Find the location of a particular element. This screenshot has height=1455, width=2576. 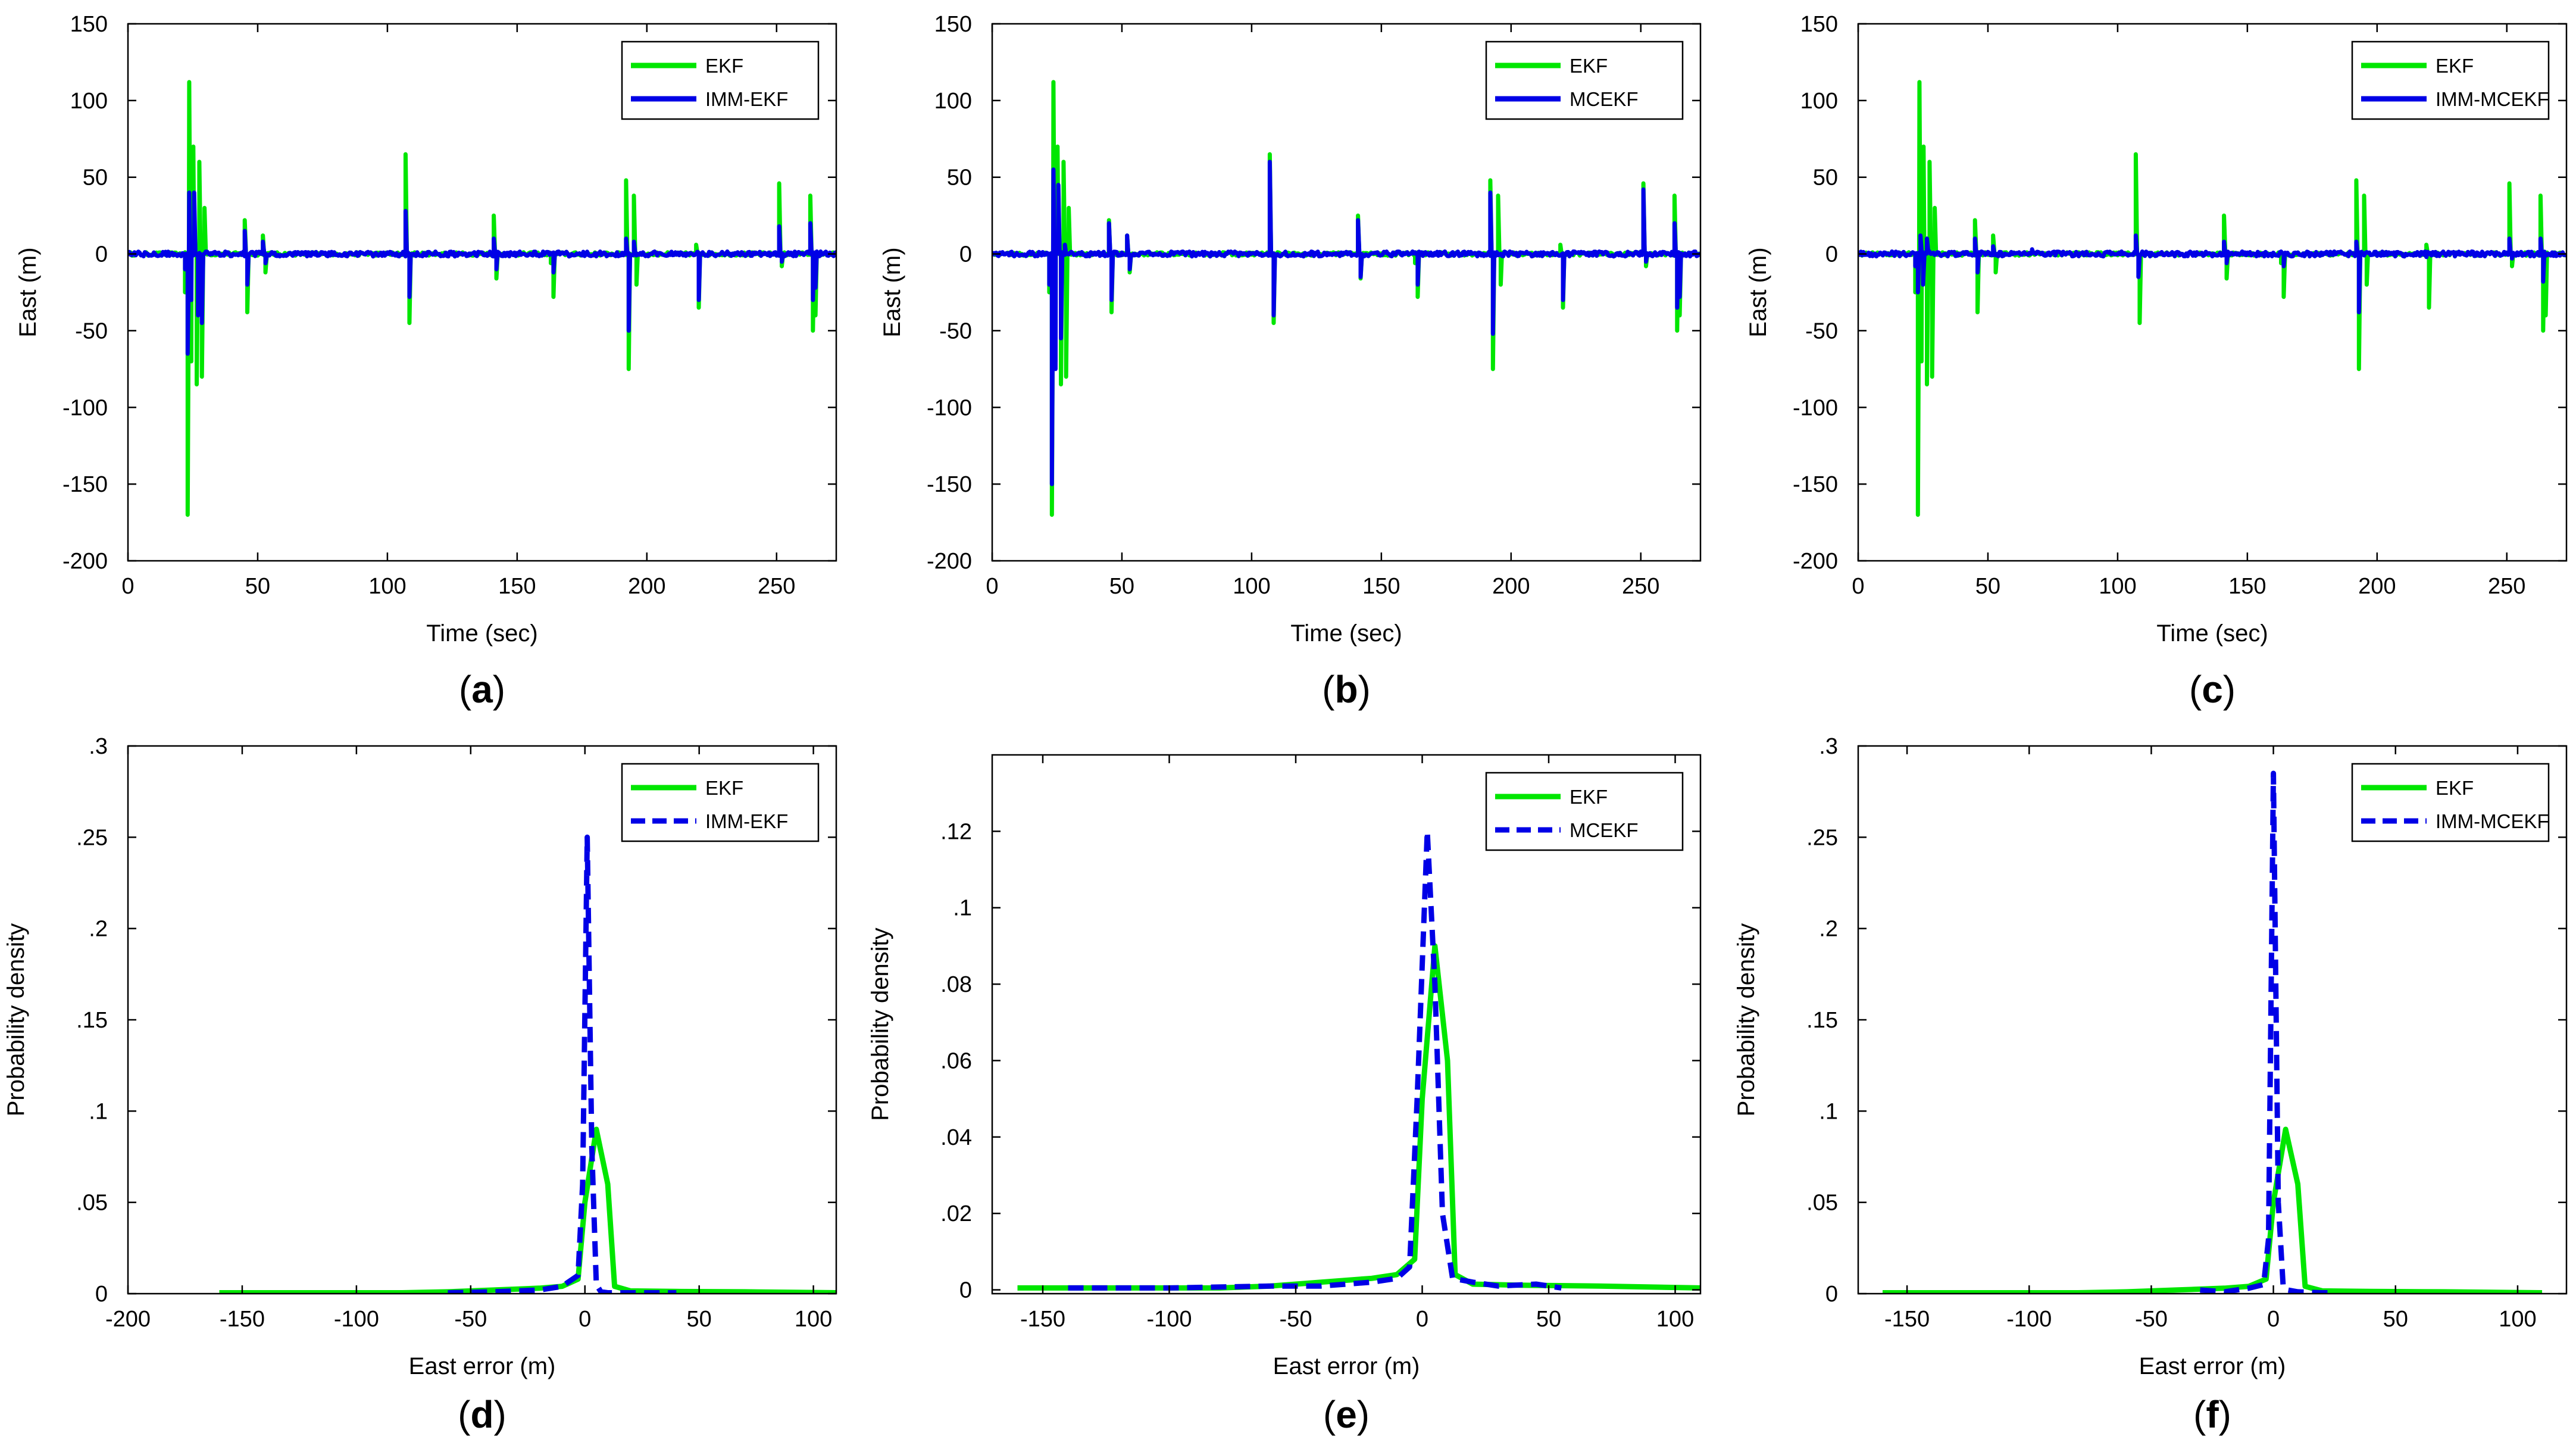

panel-label-b: (b) is located at coordinates (1346, 689).